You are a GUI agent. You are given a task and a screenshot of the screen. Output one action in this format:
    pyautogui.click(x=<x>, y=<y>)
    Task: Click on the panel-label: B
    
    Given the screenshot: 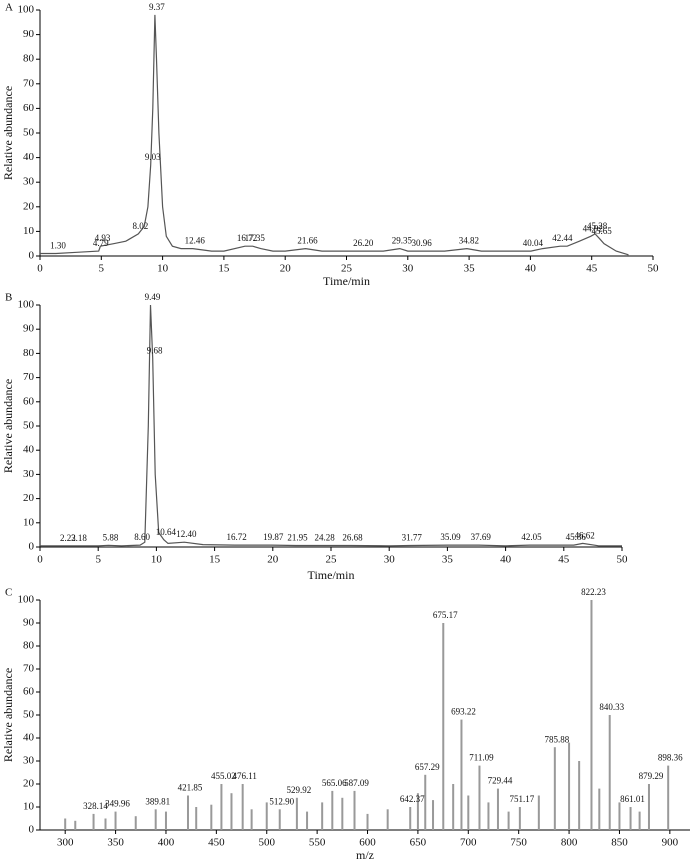 What is the action you would take?
    pyautogui.click(x=8, y=298)
    